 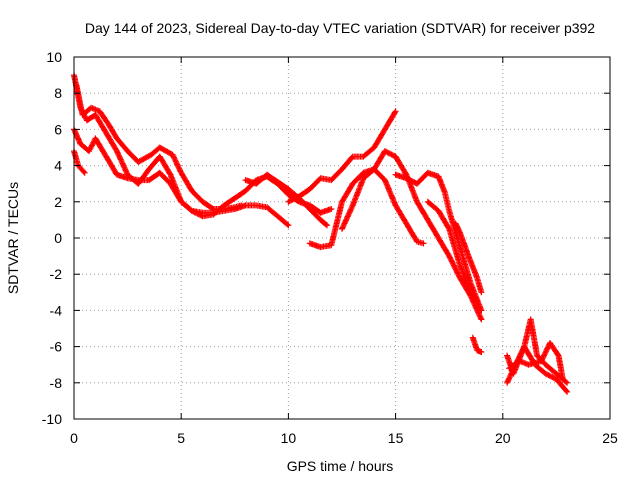 What do you see at coordinates (610, 438) in the screenshot?
I see `x-tick-label: 25` at bounding box center [610, 438].